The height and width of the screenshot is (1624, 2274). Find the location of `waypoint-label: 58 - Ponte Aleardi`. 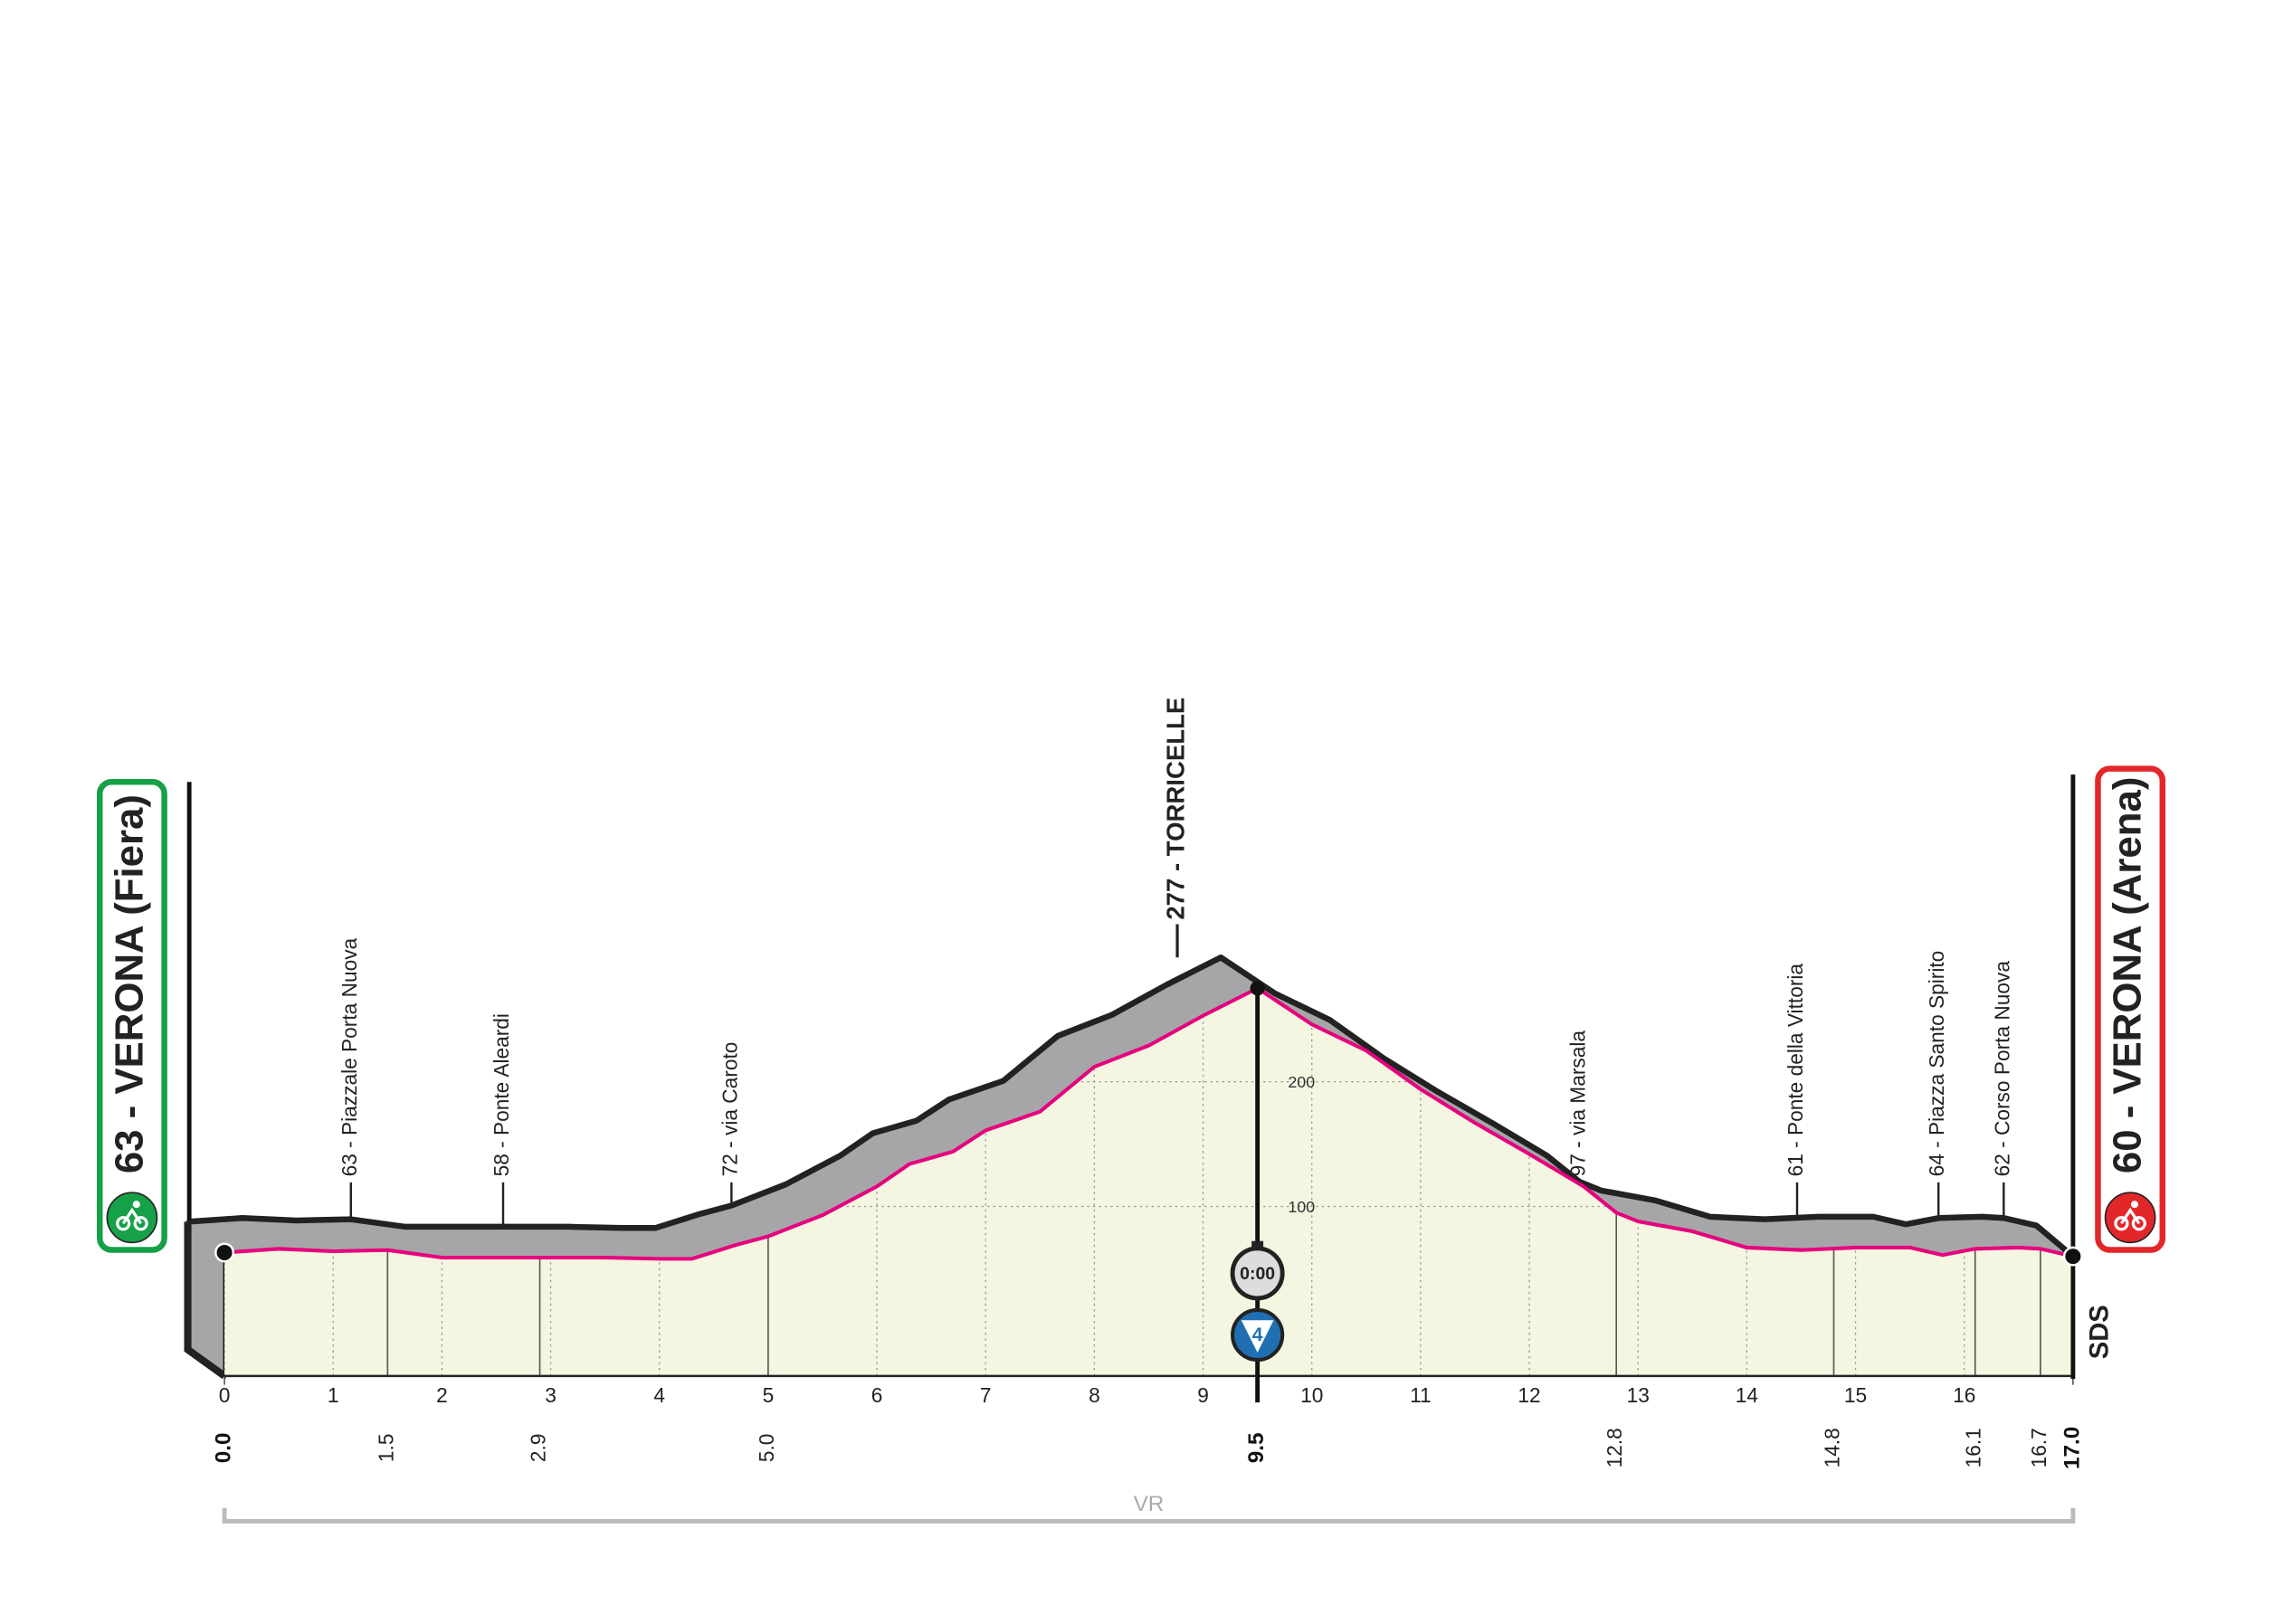

waypoint-label: 58 - Ponte Aleardi is located at coordinates (502, 1094).